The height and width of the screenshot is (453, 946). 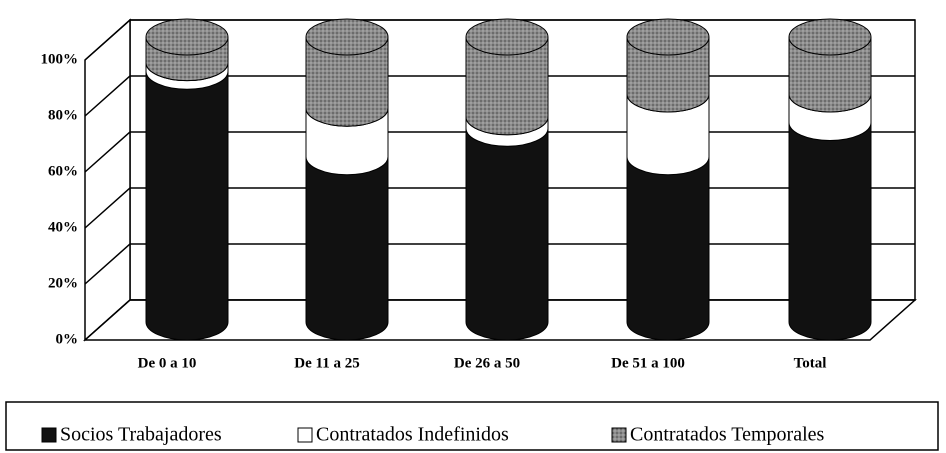 I want to click on y-tick-label: 80%, so click(x=63, y=115).